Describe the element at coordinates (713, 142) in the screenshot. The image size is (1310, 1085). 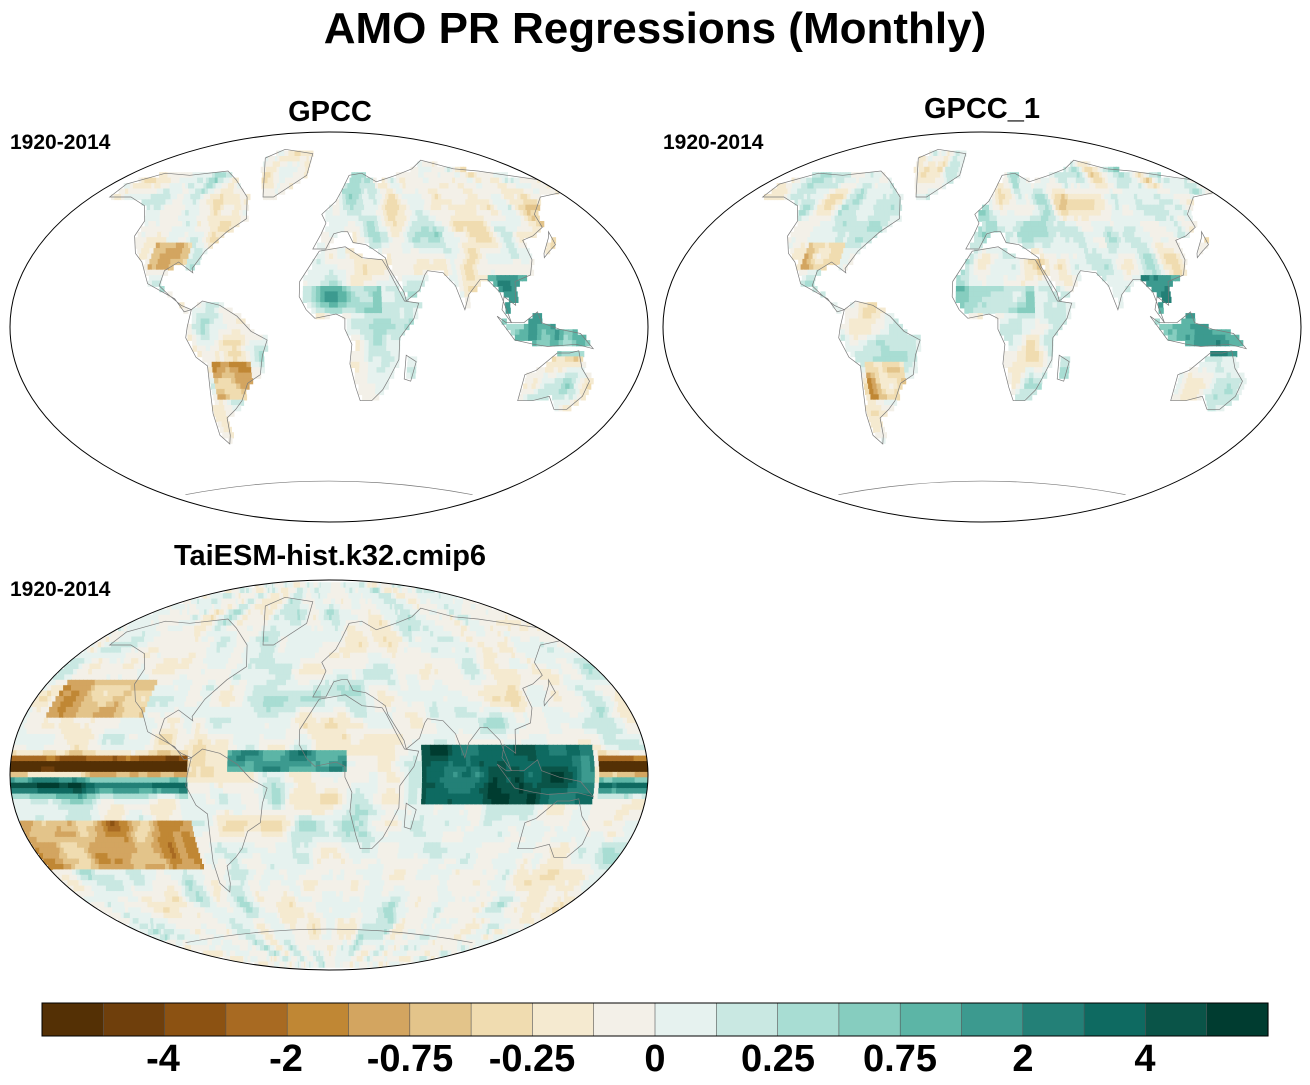
I see `period-label-gpcc-1: 1920-2014` at that location.